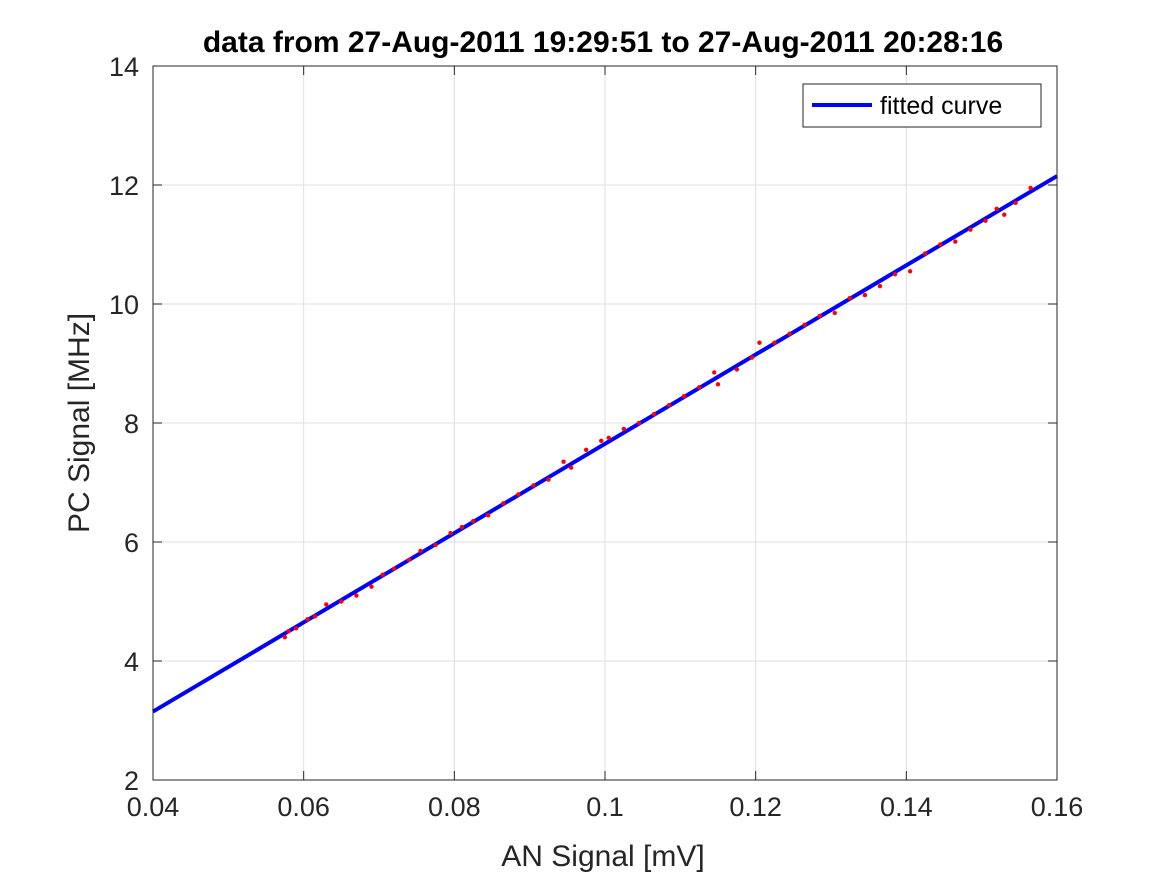 The height and width of the screenshot is (875, 1167). I want to click on x-tick-label: 0.14, so click(906, 807).